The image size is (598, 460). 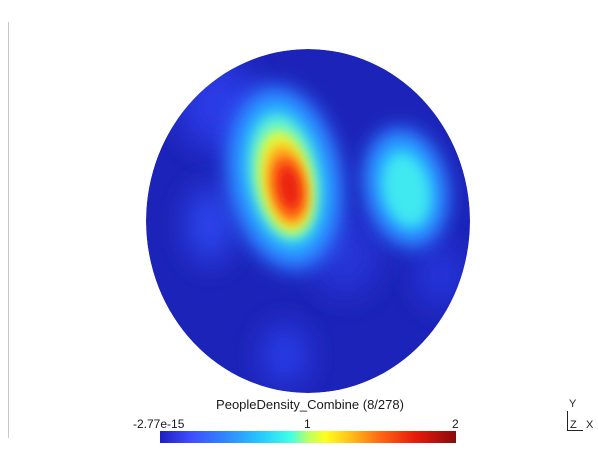 I want to click on faint-bump-left, so click(x=210, y=225).